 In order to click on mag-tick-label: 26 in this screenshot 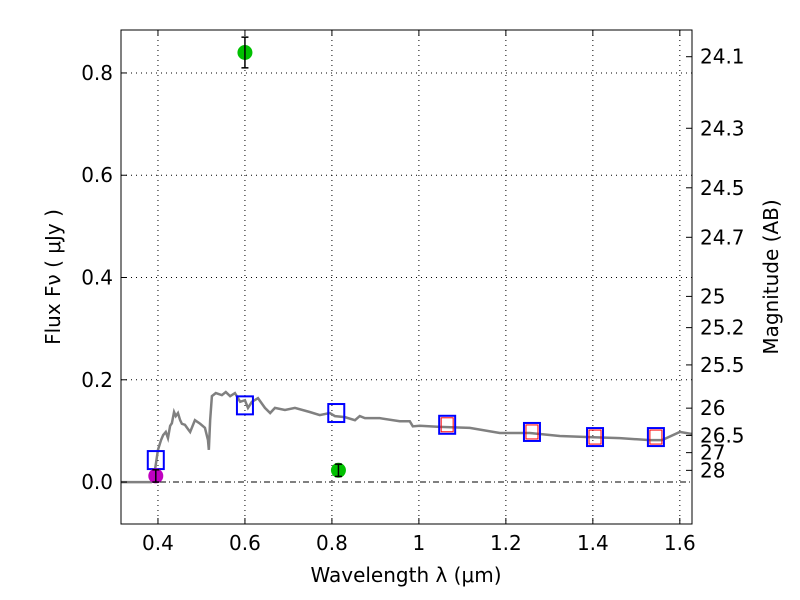, I will do `click(712, 408)`.